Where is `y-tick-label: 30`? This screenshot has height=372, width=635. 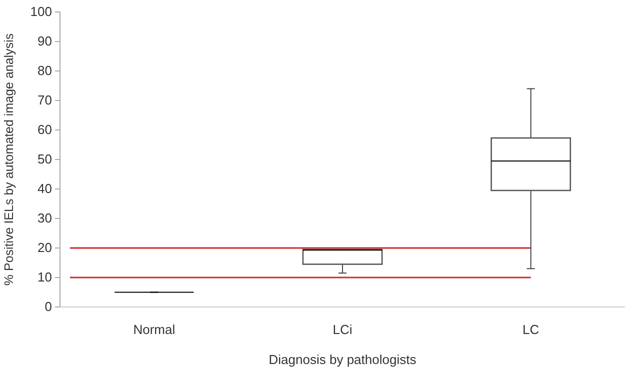
y-tick-label: 30 is located at coordinates (45, 218).